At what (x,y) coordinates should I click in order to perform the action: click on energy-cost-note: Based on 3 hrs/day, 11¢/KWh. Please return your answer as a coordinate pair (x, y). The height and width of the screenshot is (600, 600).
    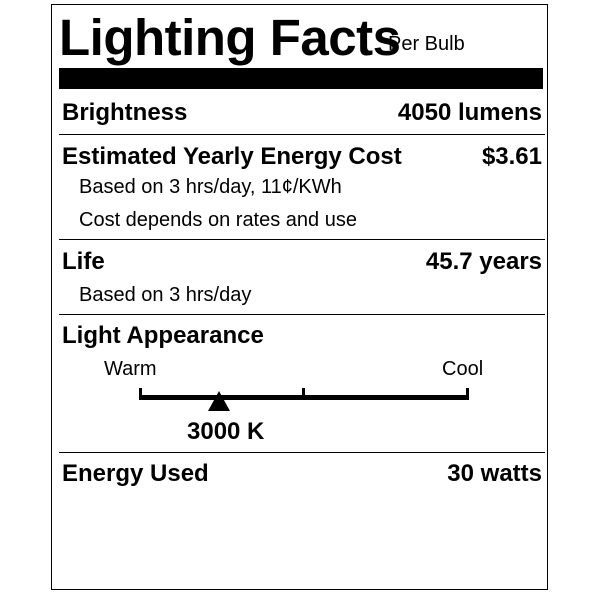
    Looking at the image, I should click on (210, 187).